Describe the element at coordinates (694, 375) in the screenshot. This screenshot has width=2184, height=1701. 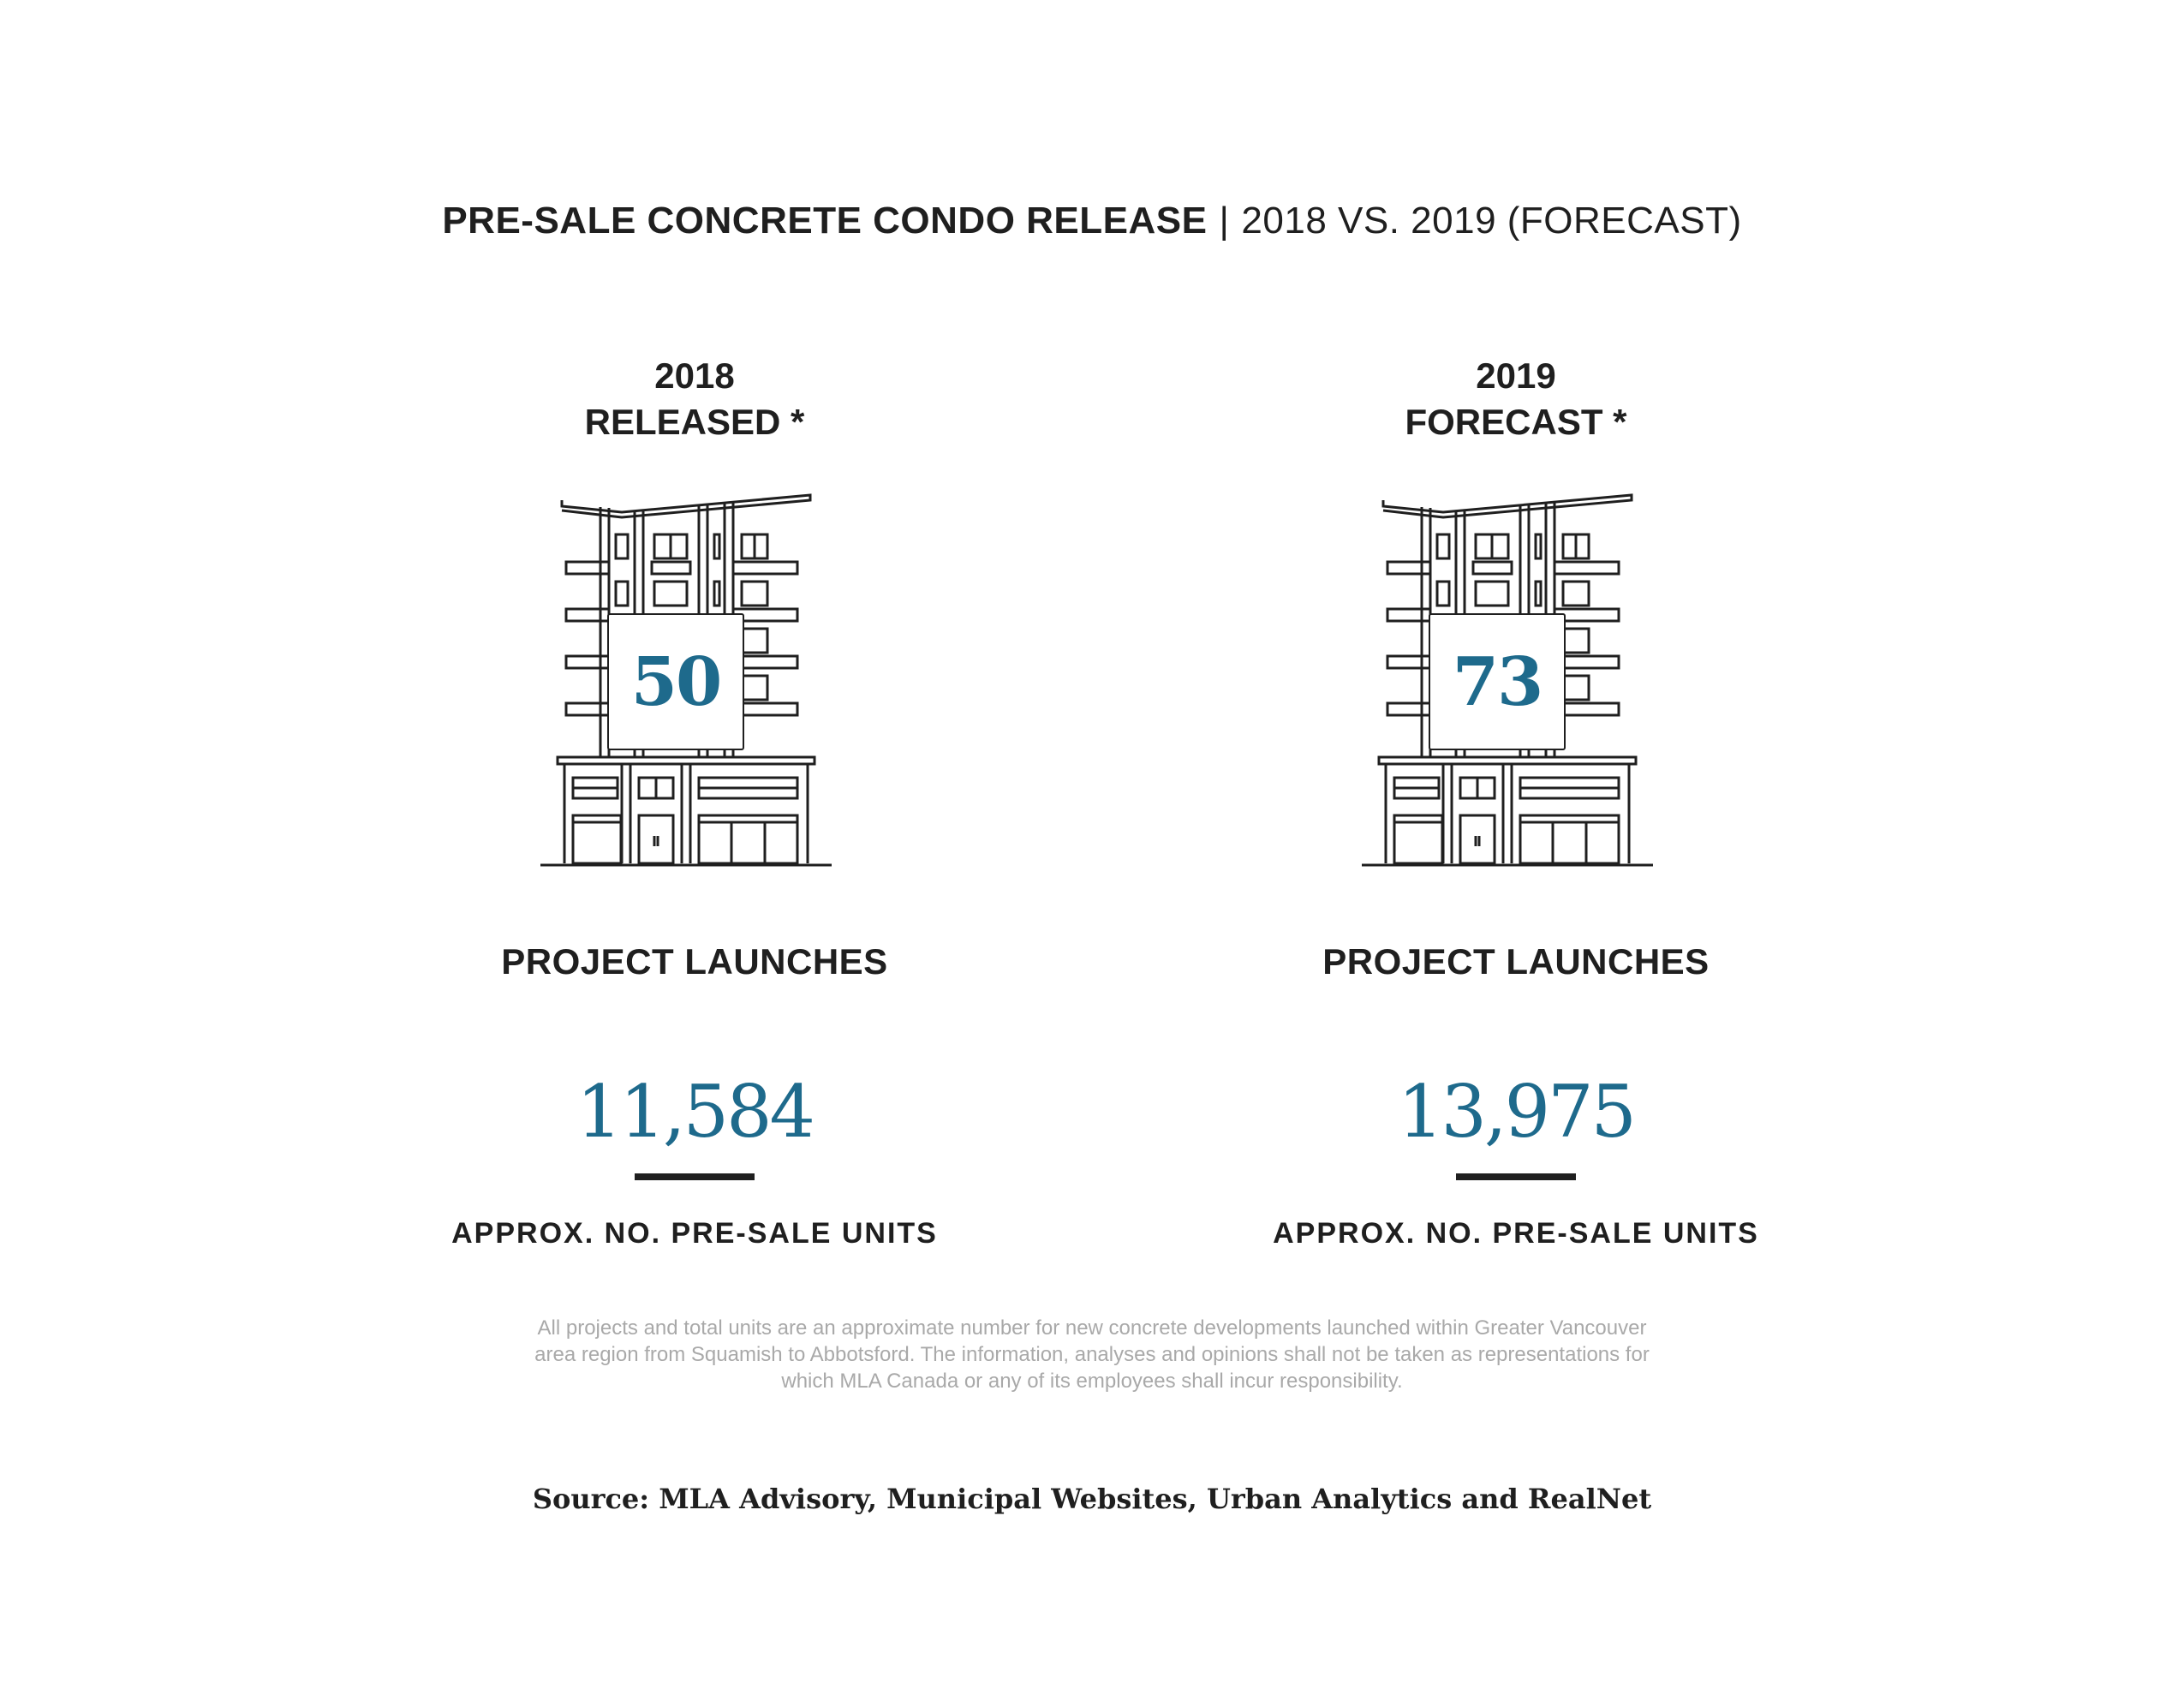
I see `column-year: 2018` at that location.